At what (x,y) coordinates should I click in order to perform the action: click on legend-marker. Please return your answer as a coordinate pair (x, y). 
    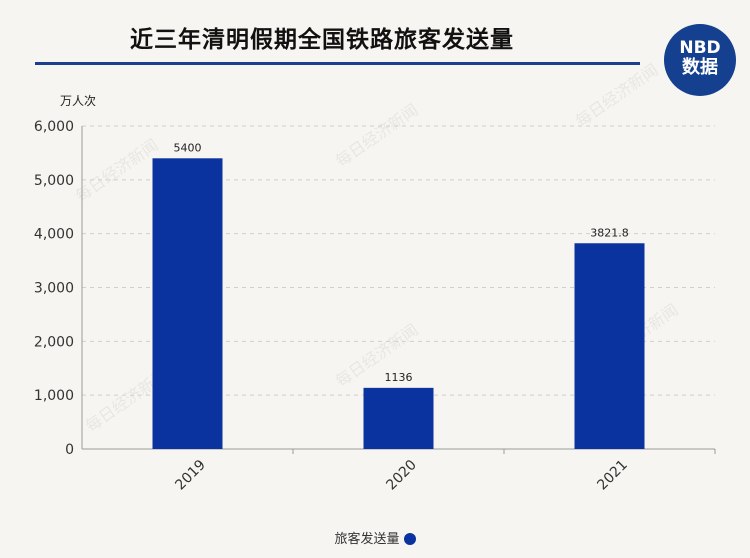
    Looking at the image, I should click on (409, 539).